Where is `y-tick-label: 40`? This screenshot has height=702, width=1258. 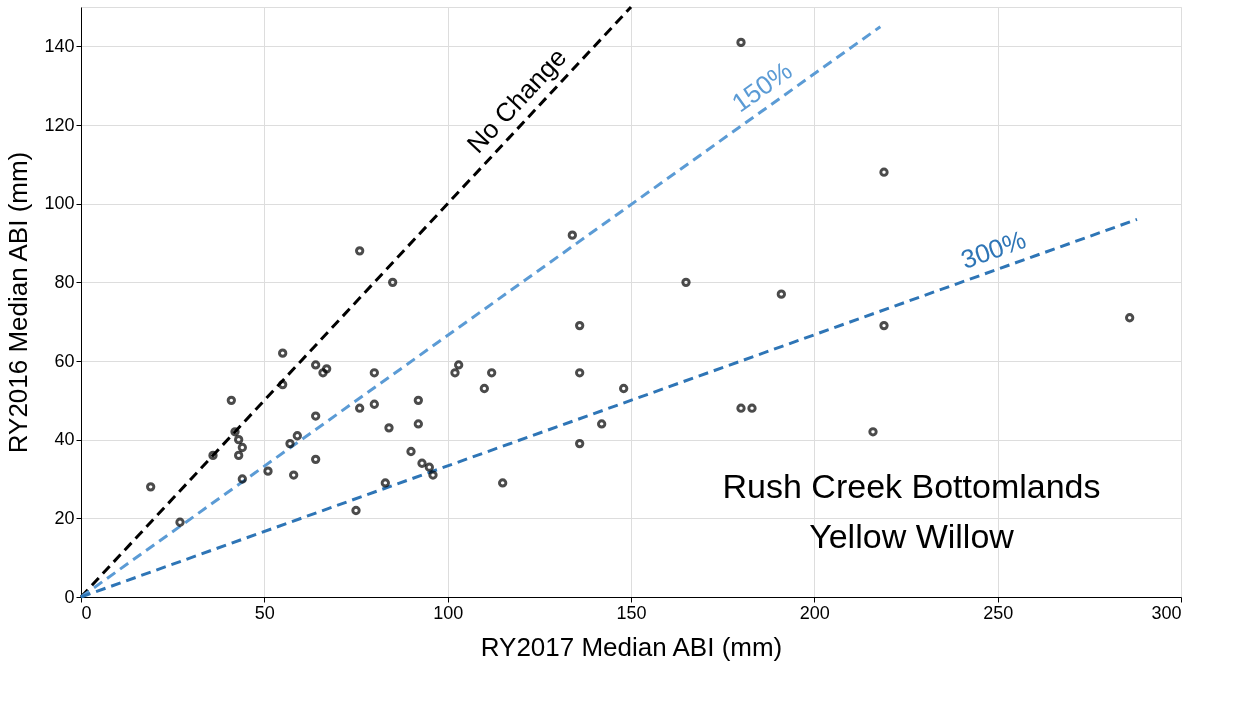 y-tick-label: 40 is located at coordinates (64, 439).